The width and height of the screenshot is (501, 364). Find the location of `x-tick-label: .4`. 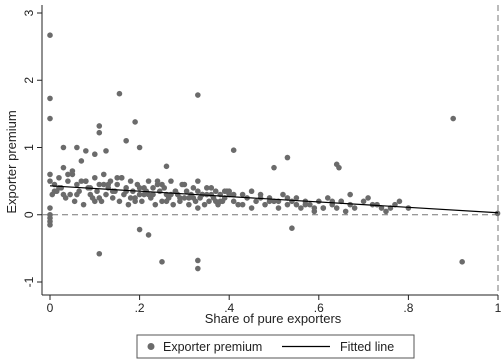

x-tick-label: .4 is located at coordinates (229, 308).